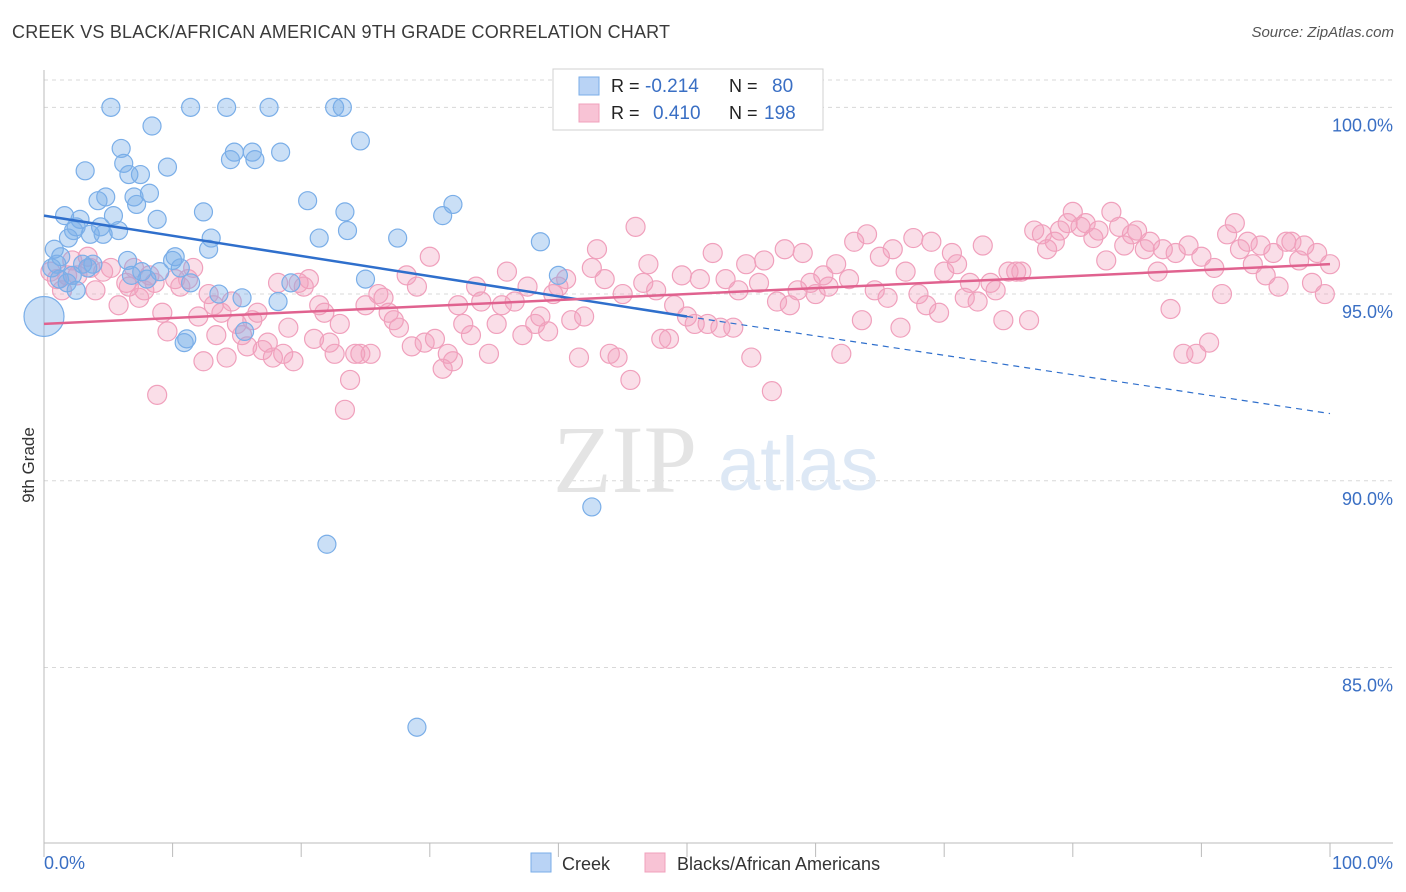 The image size is (1406, 892). What do you see at coordinates (672, 86) in the screenshot?
I see `legend-creek-r-value: -0.214` at bounding box center [672, 86].